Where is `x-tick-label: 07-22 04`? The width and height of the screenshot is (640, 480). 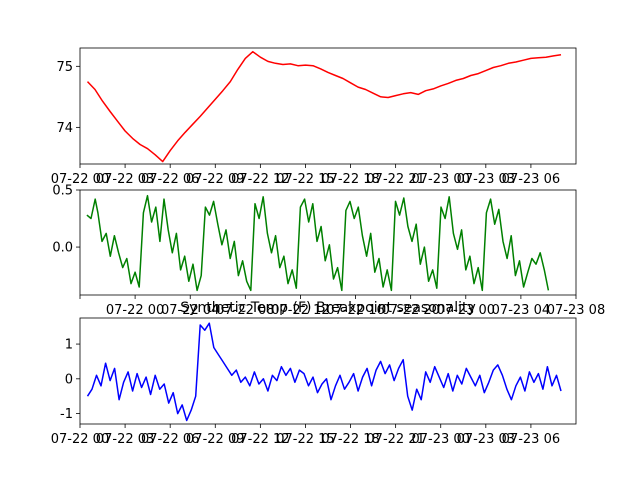
x-tick-label: 07-22 04 is located at coordinates (190, 310).